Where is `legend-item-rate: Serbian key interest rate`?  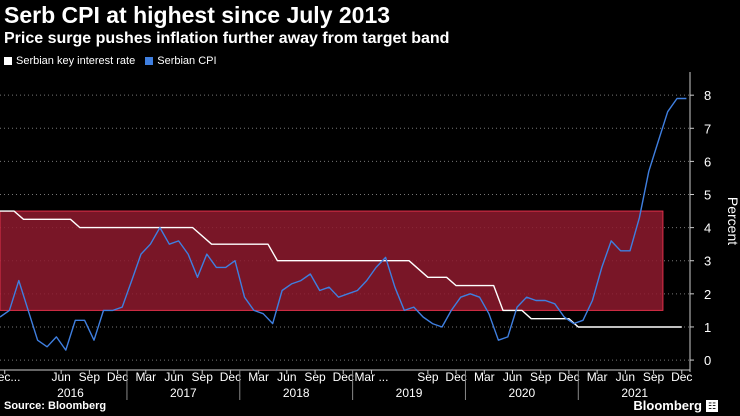 legend-item-rate: Serbian key interest rate is located at coordinates (69, 61).